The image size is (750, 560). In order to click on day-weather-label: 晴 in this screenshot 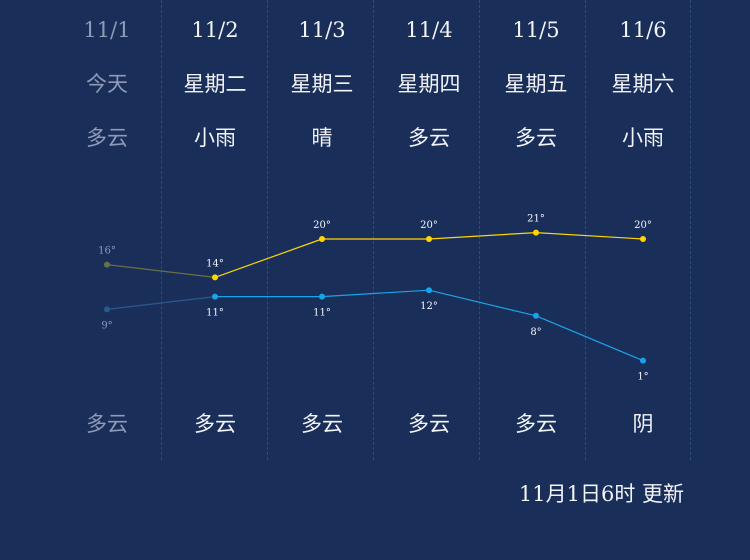, I will do `click(322, 138)`.